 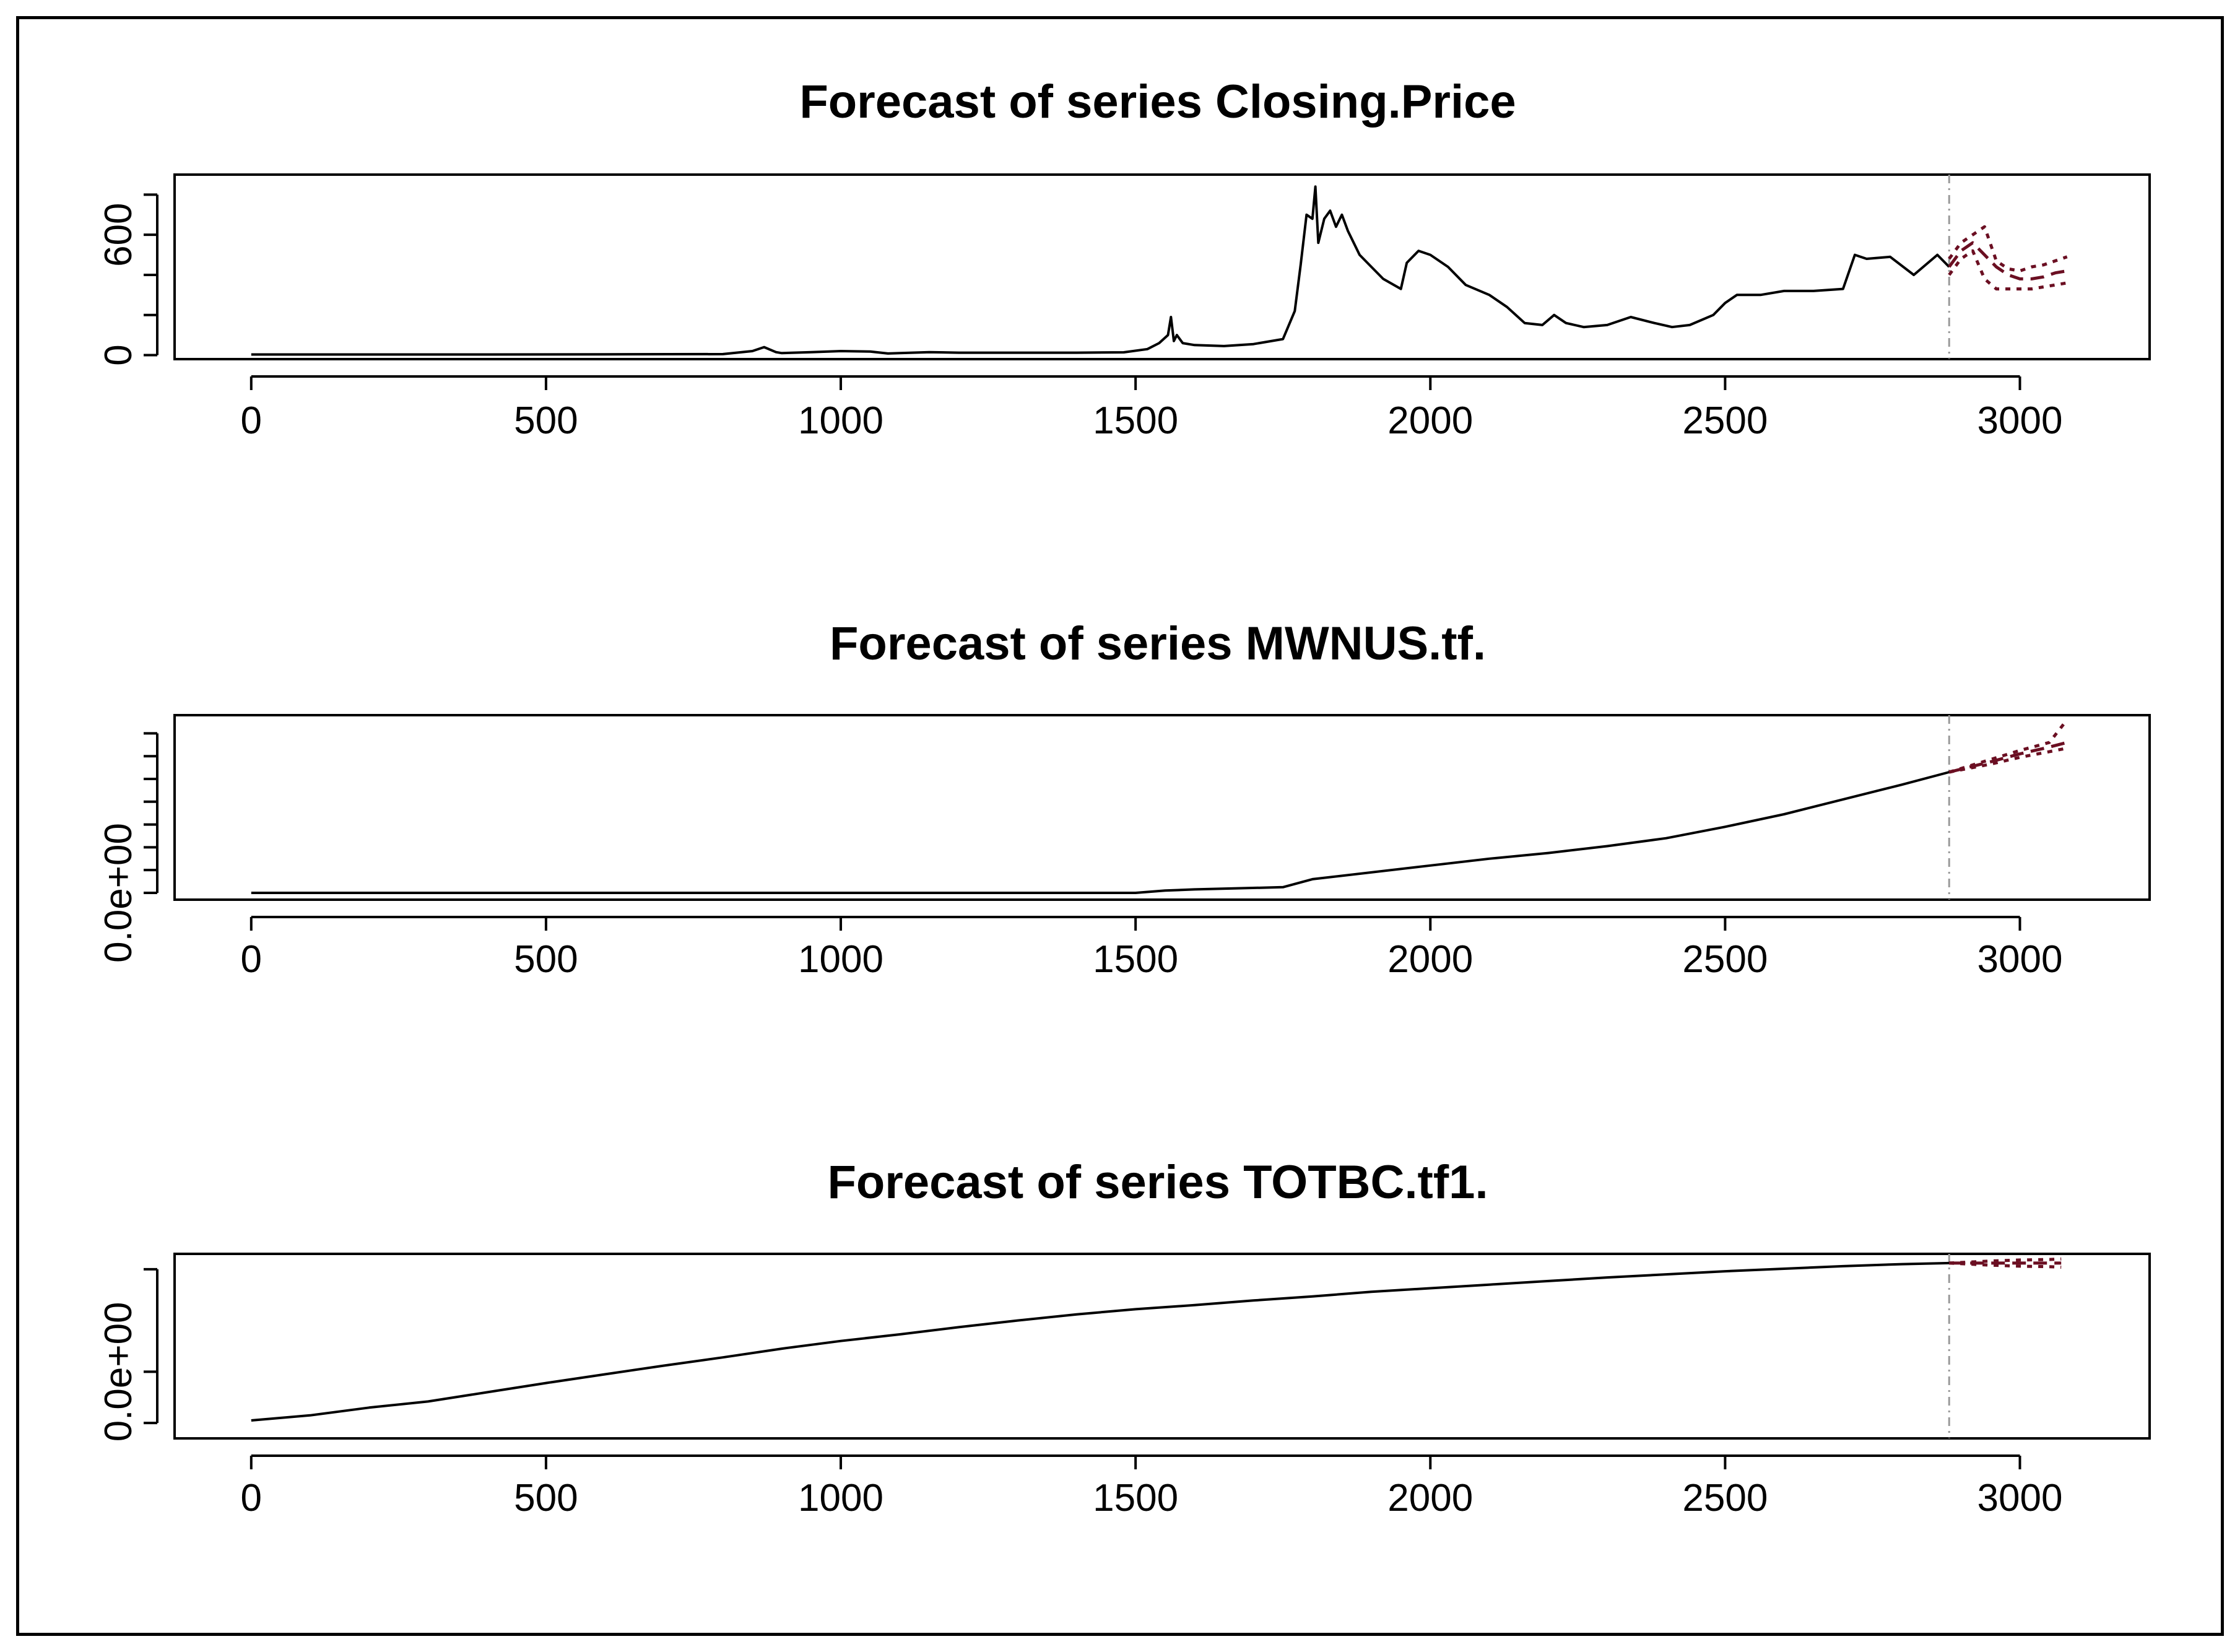 I want to click on panel-mwnus: Forecast of series MWNUS.tf., so click(x=1158, y=643).